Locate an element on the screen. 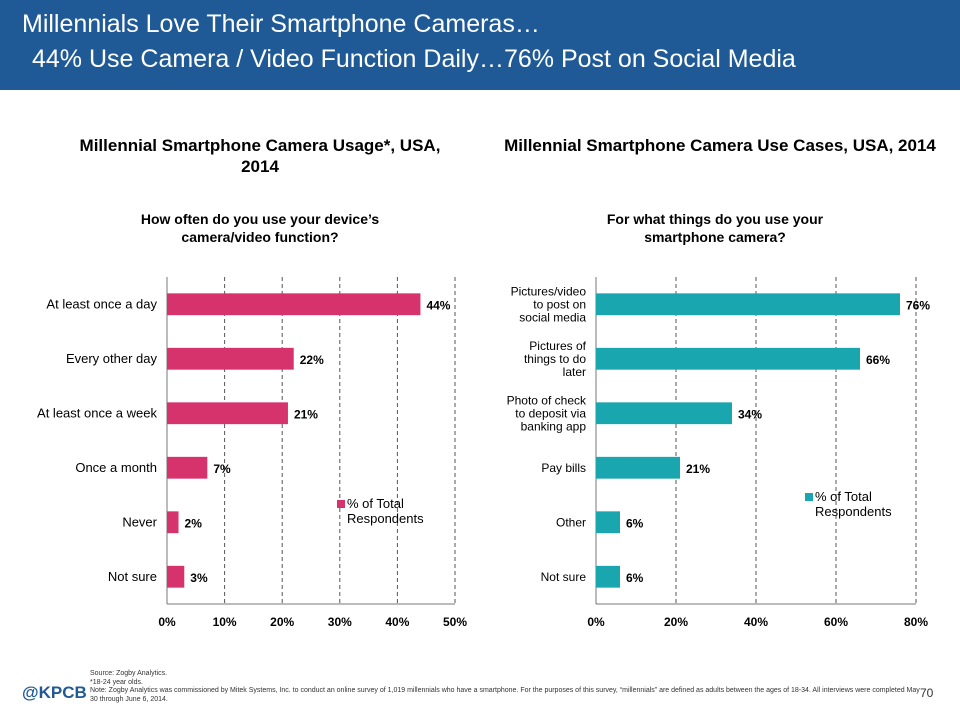 The width and height of the screenshot is (960, 720). category-label: Pay bills is located at coordinates (563, 468).